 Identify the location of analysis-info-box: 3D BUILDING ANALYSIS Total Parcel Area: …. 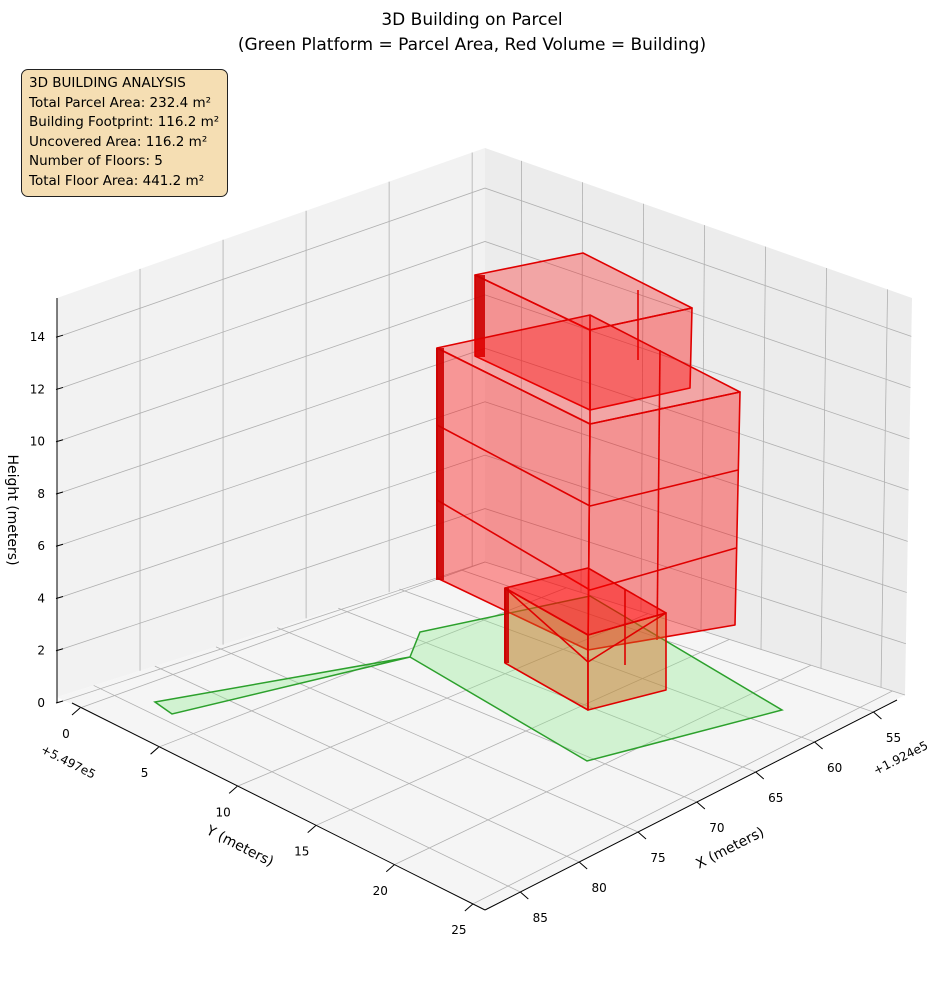
(125, 133).